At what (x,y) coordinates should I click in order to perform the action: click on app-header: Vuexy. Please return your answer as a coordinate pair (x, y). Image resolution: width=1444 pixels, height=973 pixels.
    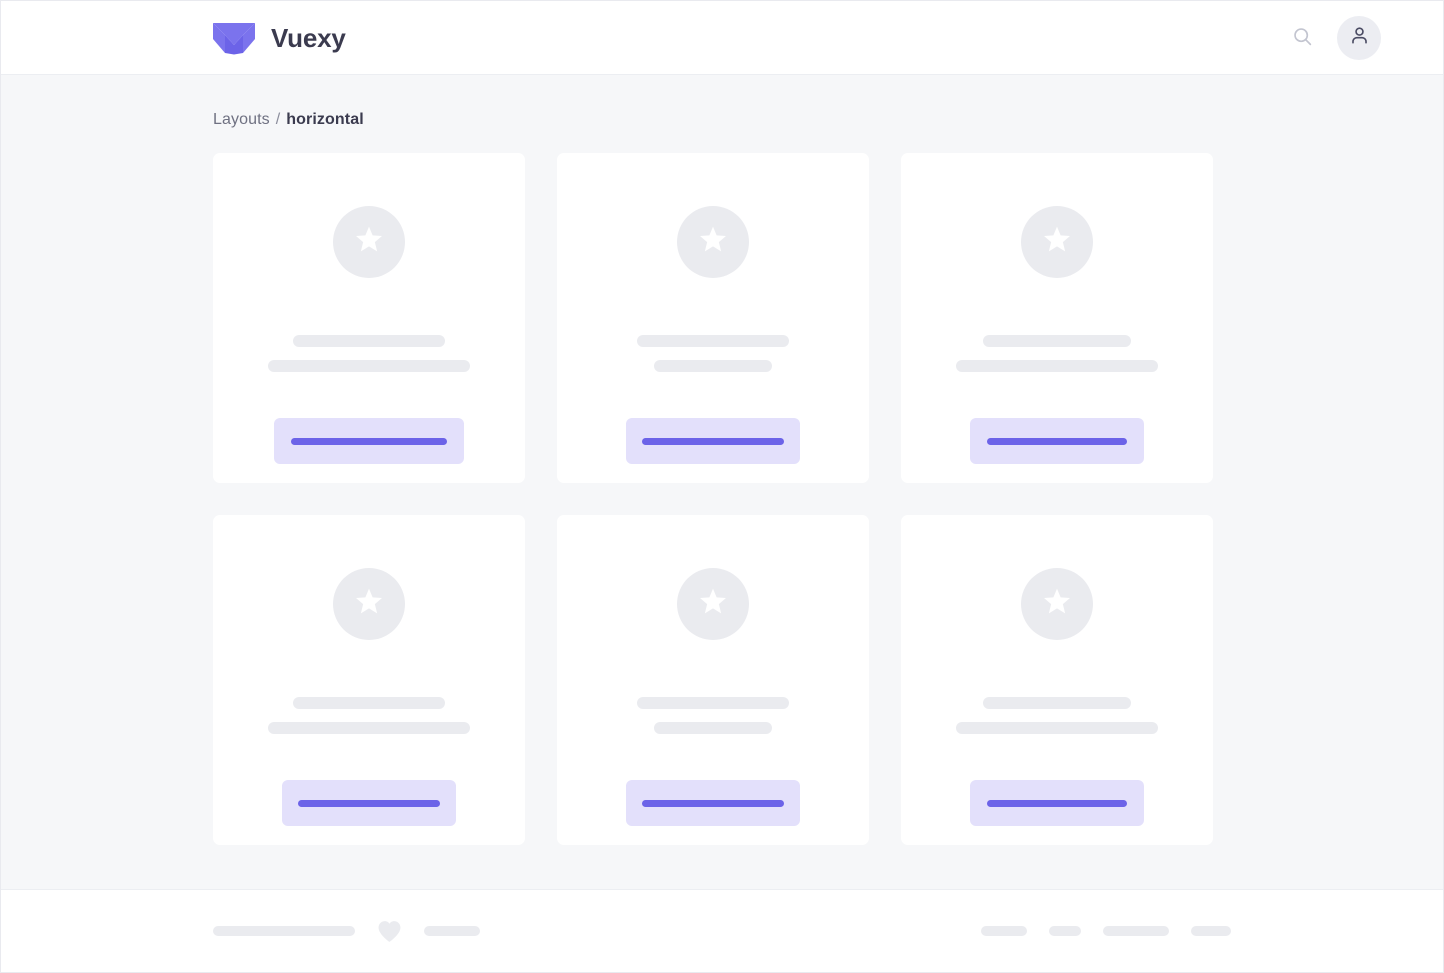
    Looking at the image, I should click on (722, 38).